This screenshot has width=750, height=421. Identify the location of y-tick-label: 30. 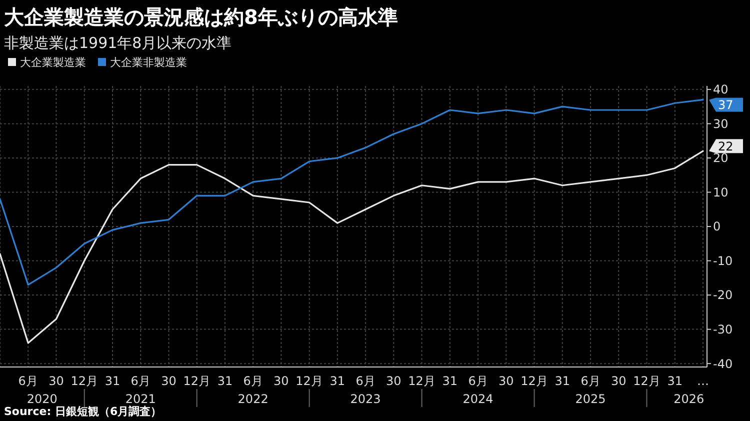
(720, 123).